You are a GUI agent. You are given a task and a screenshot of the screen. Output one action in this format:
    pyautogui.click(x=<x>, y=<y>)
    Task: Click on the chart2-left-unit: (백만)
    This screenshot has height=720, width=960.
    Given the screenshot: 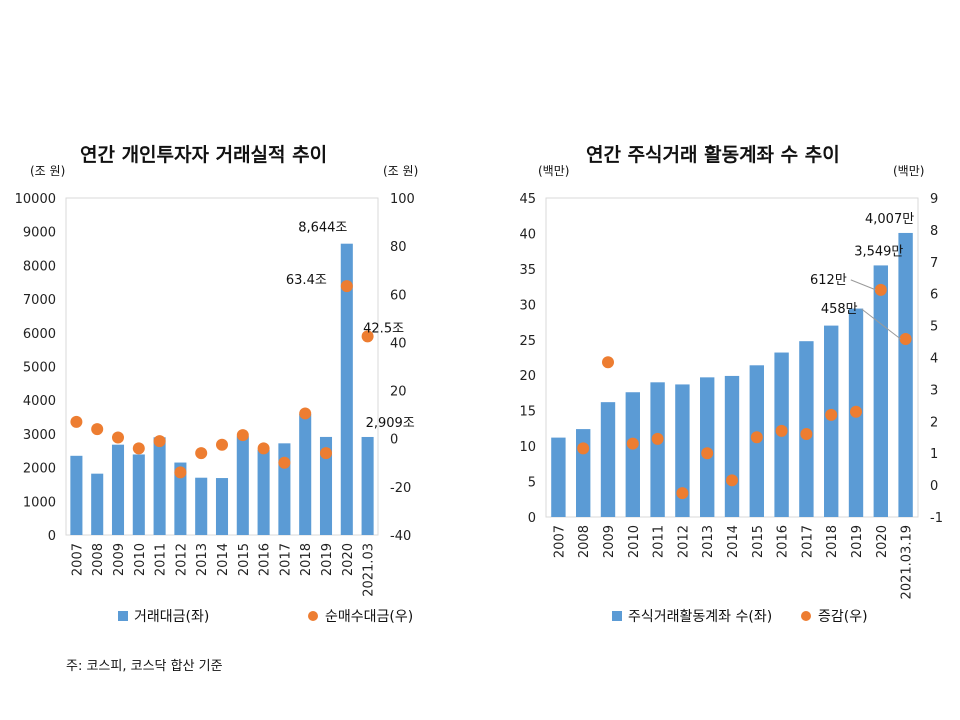 What is the action you would take?
    pyautogui.click(x=554, y=171)
    